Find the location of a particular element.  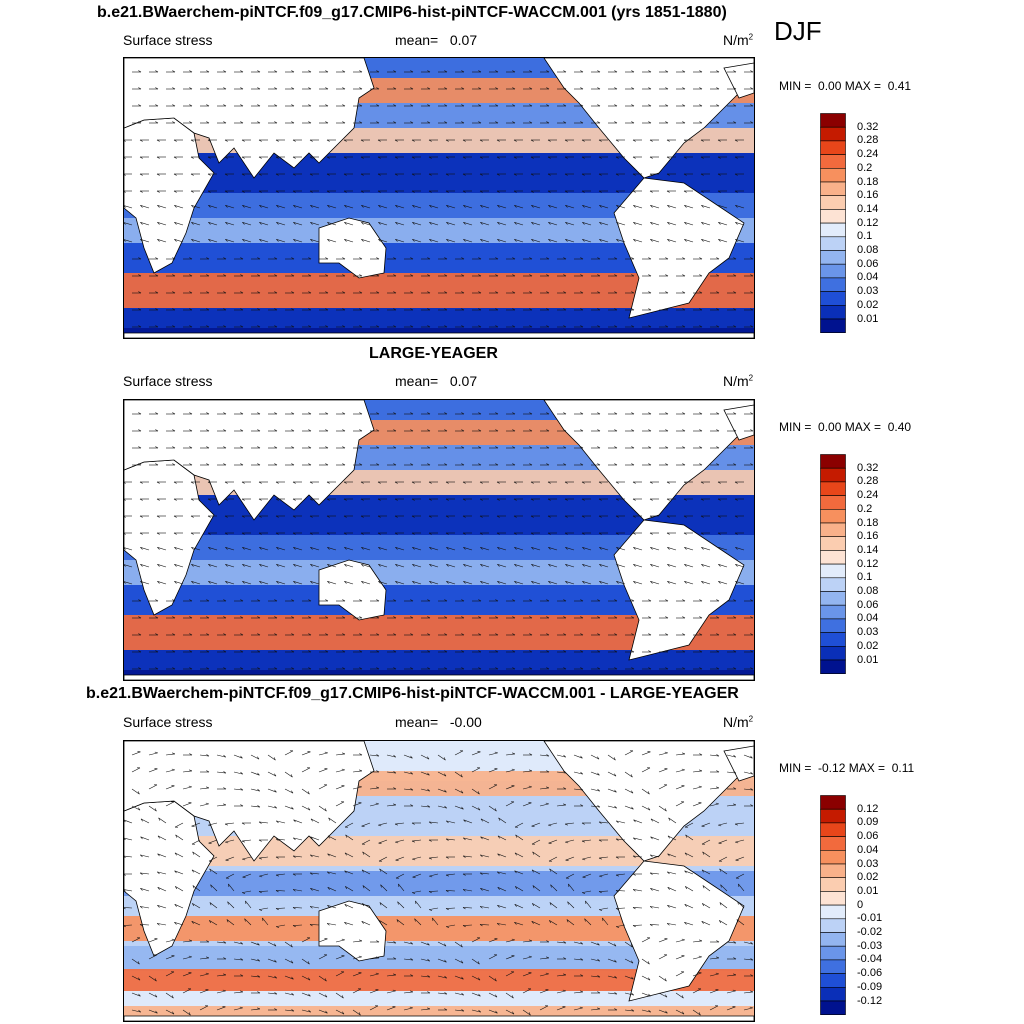

colorbar-tick-label: 0.04 is located at coordinates (868, 618).